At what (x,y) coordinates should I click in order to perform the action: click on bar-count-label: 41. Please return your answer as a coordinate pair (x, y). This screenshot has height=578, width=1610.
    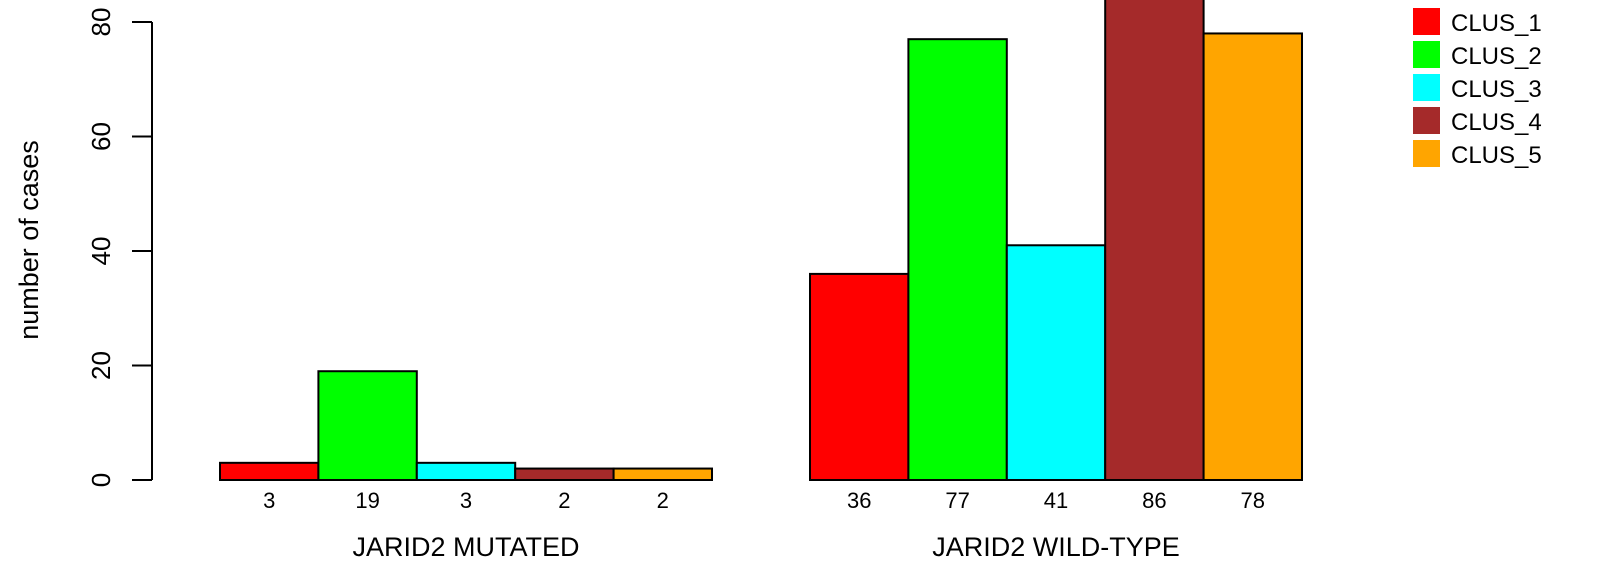
    Looking at the image, I should click on (1056, 500).